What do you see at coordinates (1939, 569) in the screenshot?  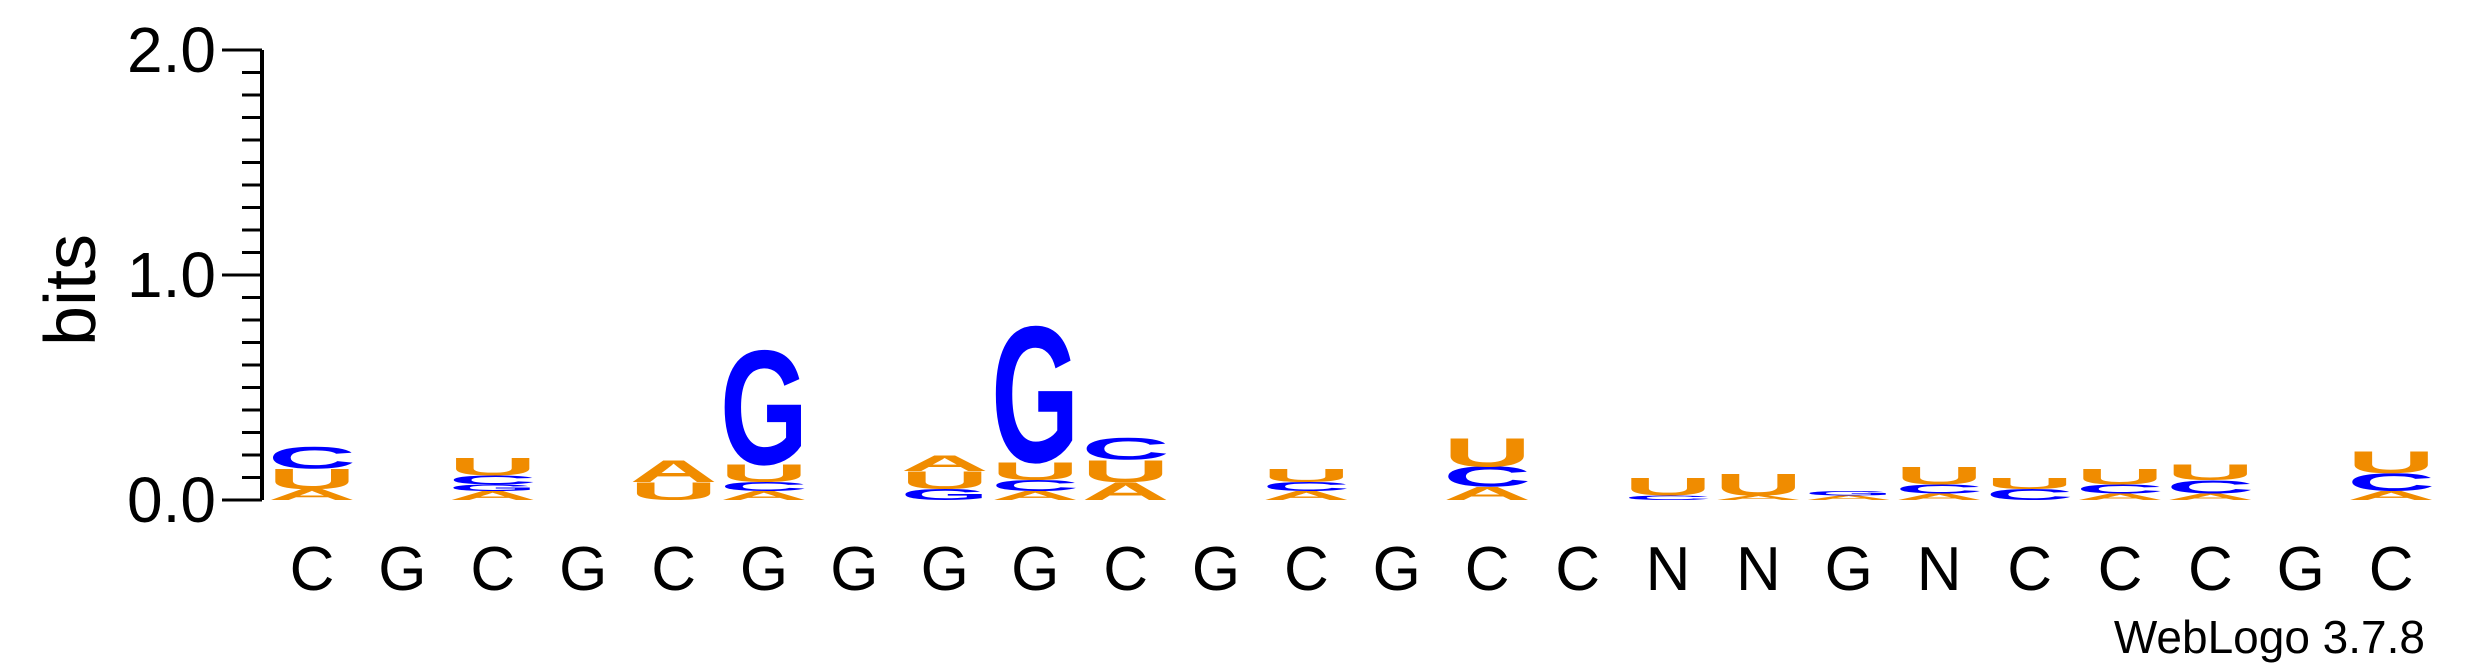 I see `position-label: N` at bounding box center [1939, 569].